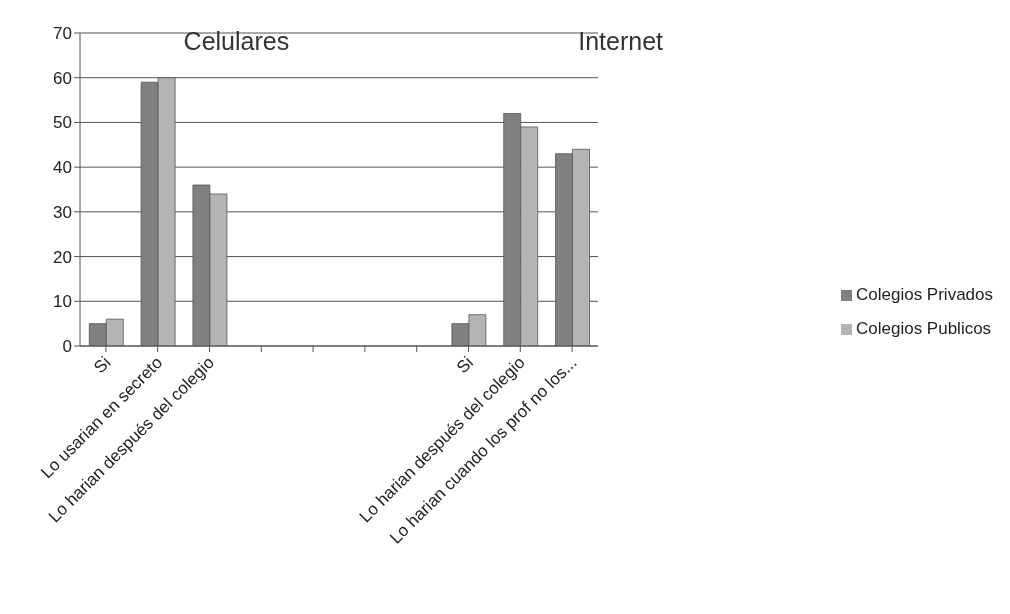 Image resolution: width=1010 pixels, height=614 pixels. Describe the element at coordinates (620, 41) in the screenshot. I see `annotation: Internet` at that location.